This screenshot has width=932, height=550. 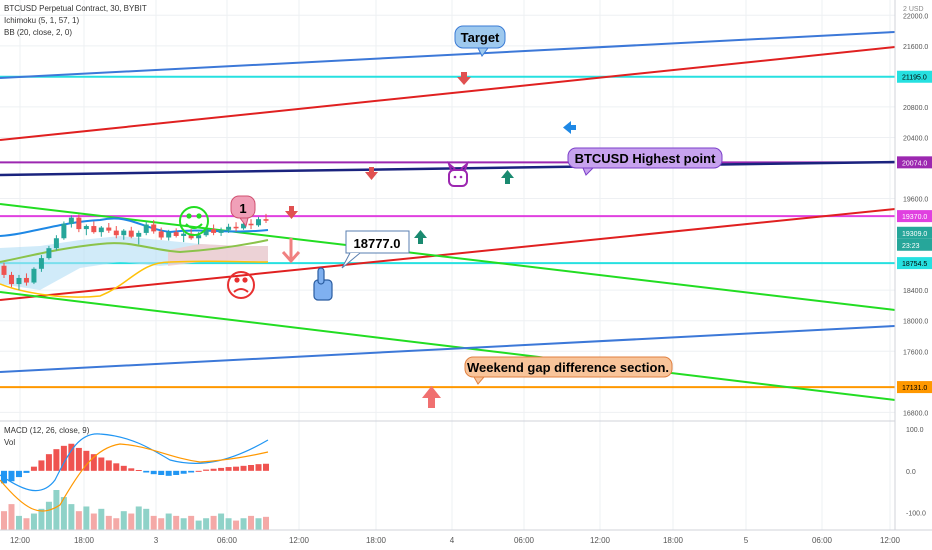 I want to click on time-tick: 4, so click(x=452, y=540).